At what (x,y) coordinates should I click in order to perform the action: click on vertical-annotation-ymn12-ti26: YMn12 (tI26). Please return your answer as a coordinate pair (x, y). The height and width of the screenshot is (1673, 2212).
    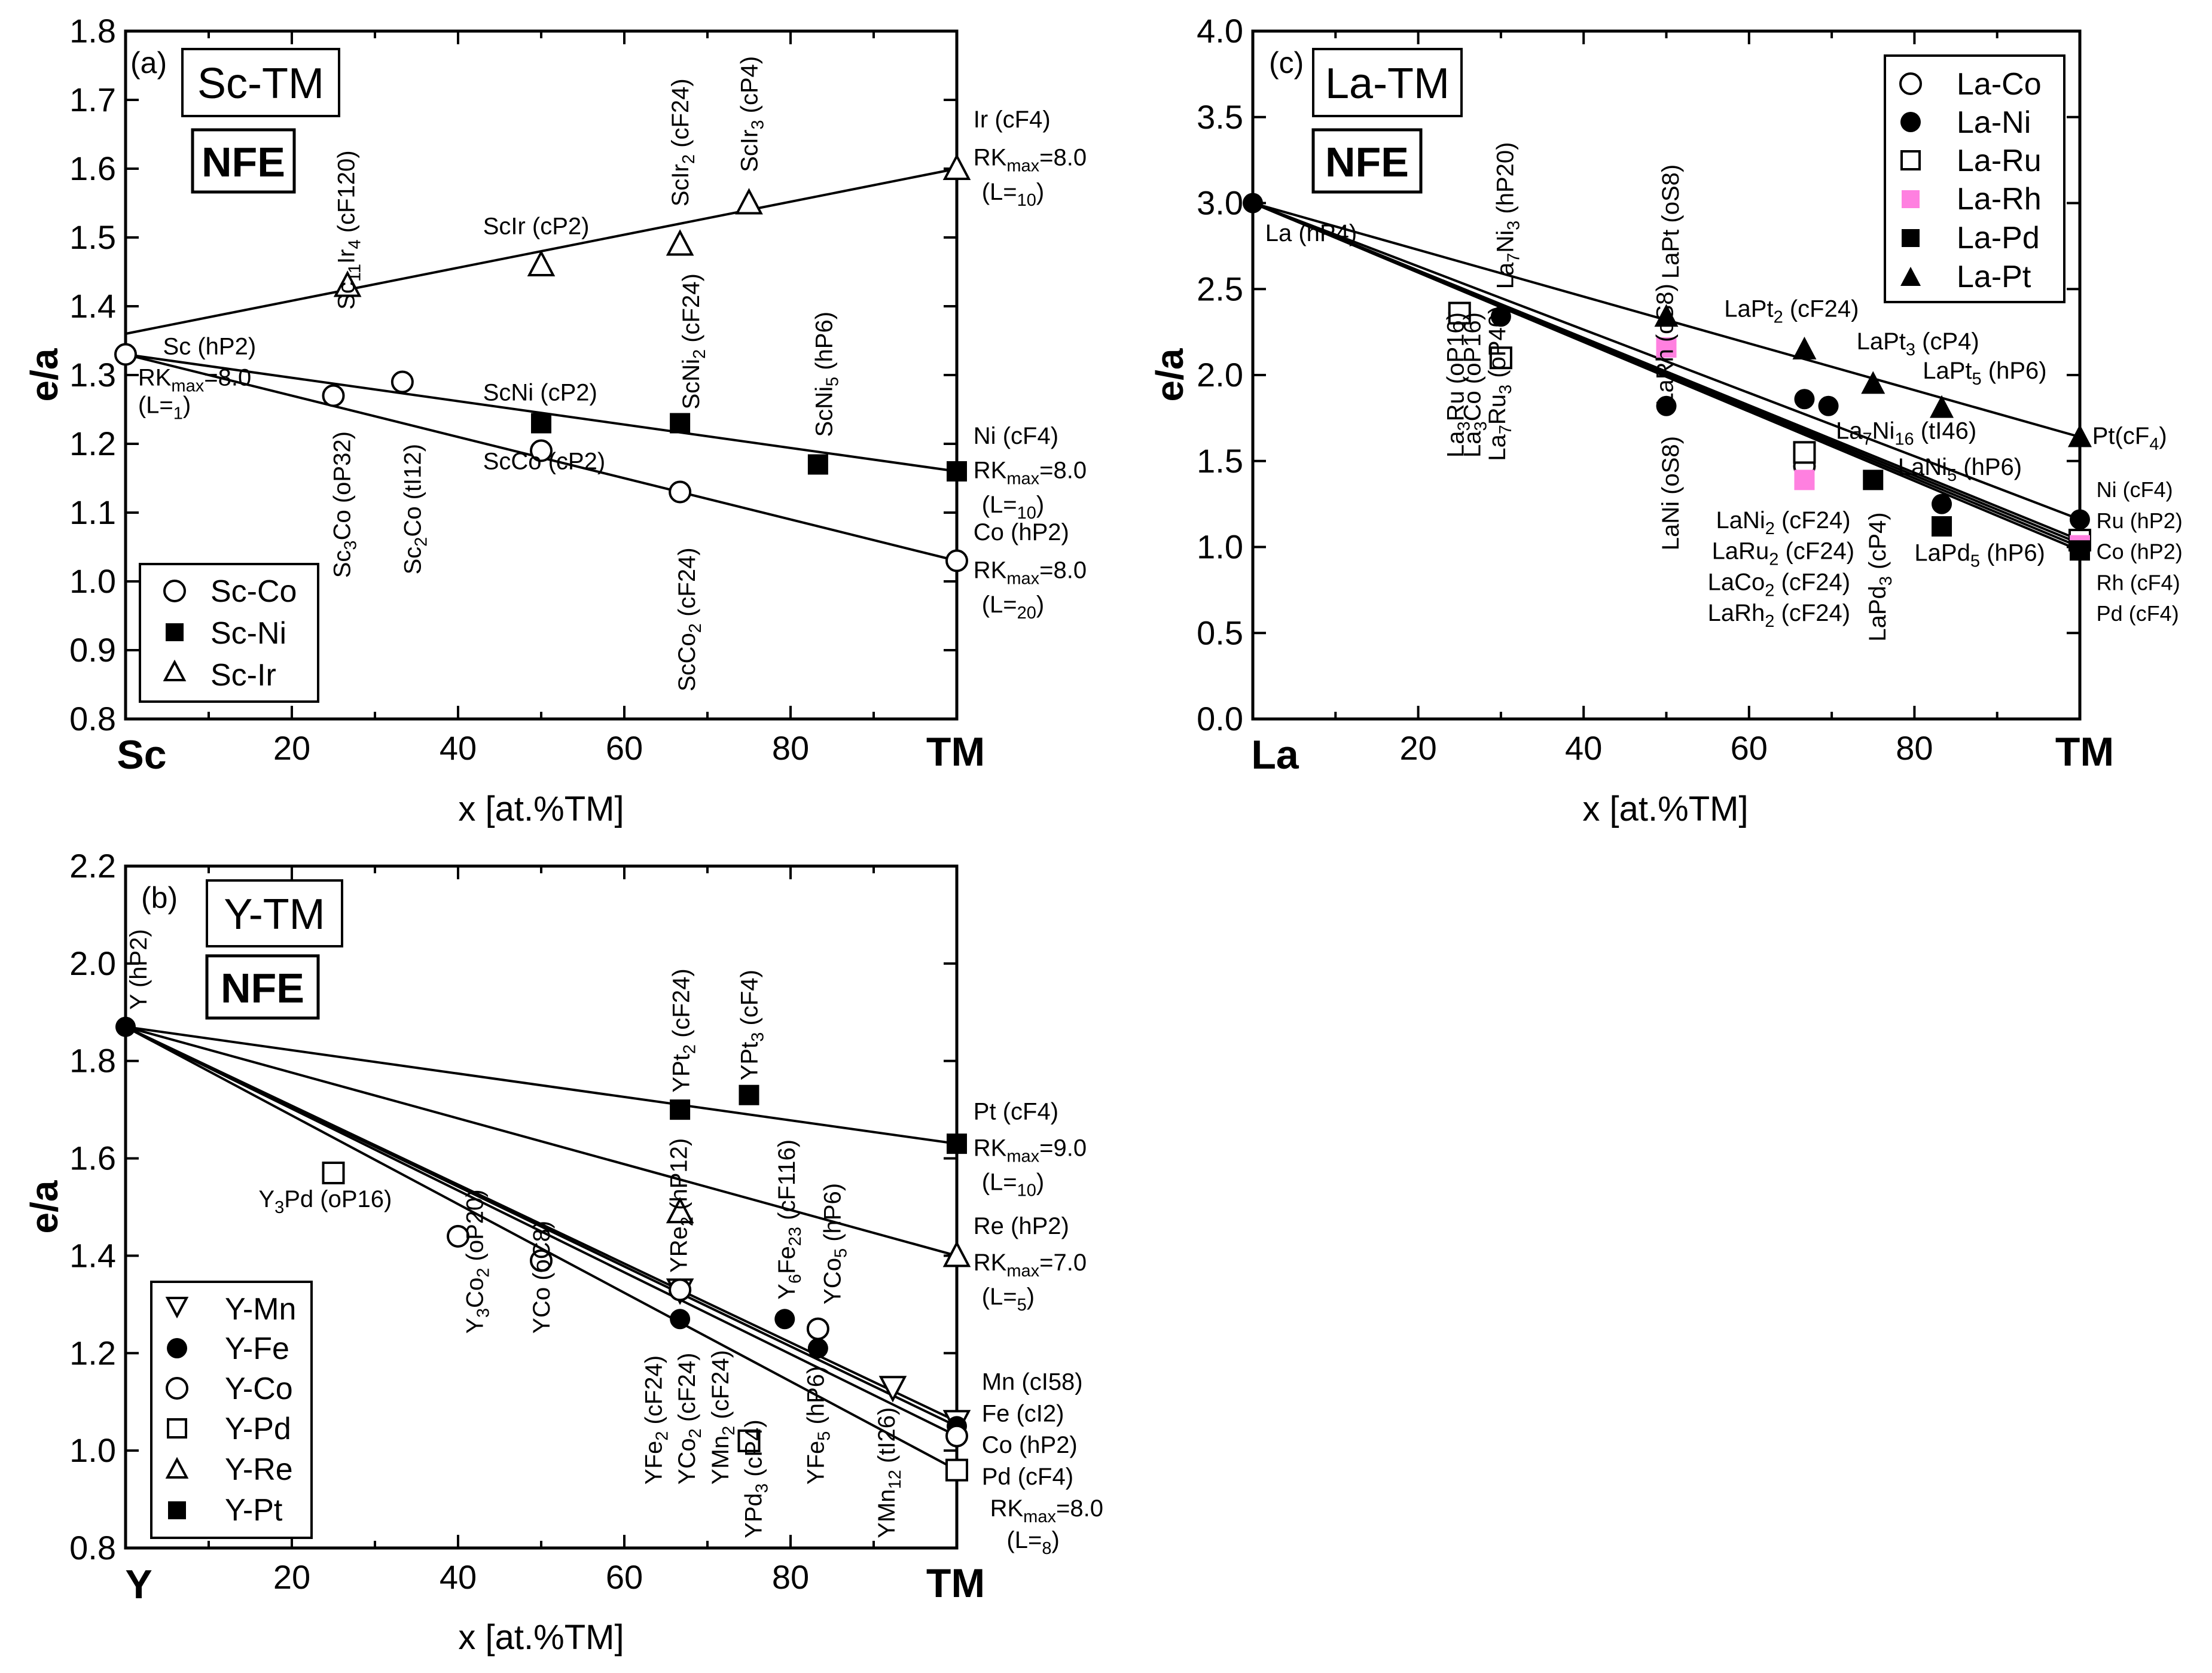
    Looking at the image, I should click on (889, 1472).